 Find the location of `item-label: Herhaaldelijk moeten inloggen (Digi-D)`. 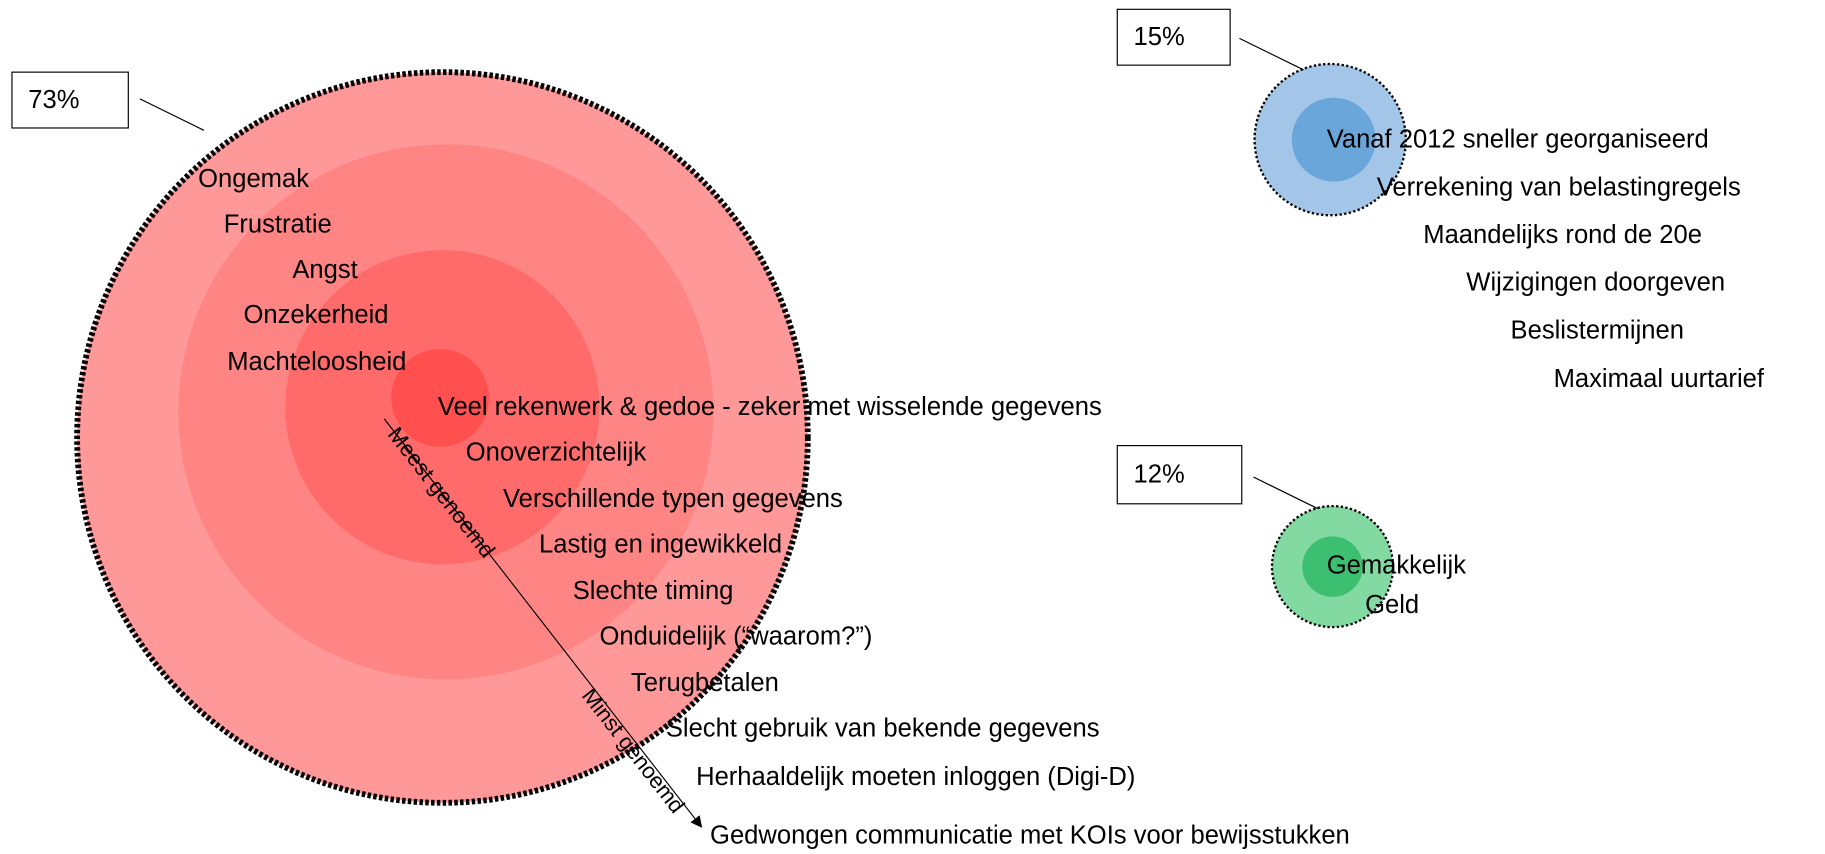

item-label: Herhaaldelijk moeten inloggen (Digi-D) is located at coordinates (915, 777).